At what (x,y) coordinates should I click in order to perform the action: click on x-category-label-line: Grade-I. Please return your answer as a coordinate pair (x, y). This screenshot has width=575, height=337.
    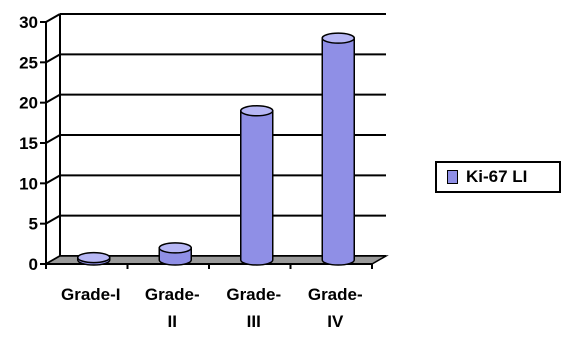
    Looking at the image, I should click on (91, 294).